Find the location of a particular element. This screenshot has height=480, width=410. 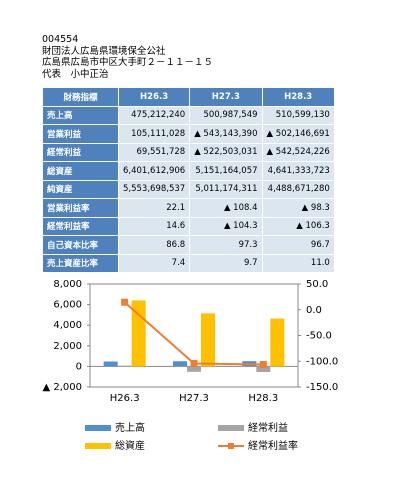

cell: 4,488,671,280 is located at coordinates (298, 189).